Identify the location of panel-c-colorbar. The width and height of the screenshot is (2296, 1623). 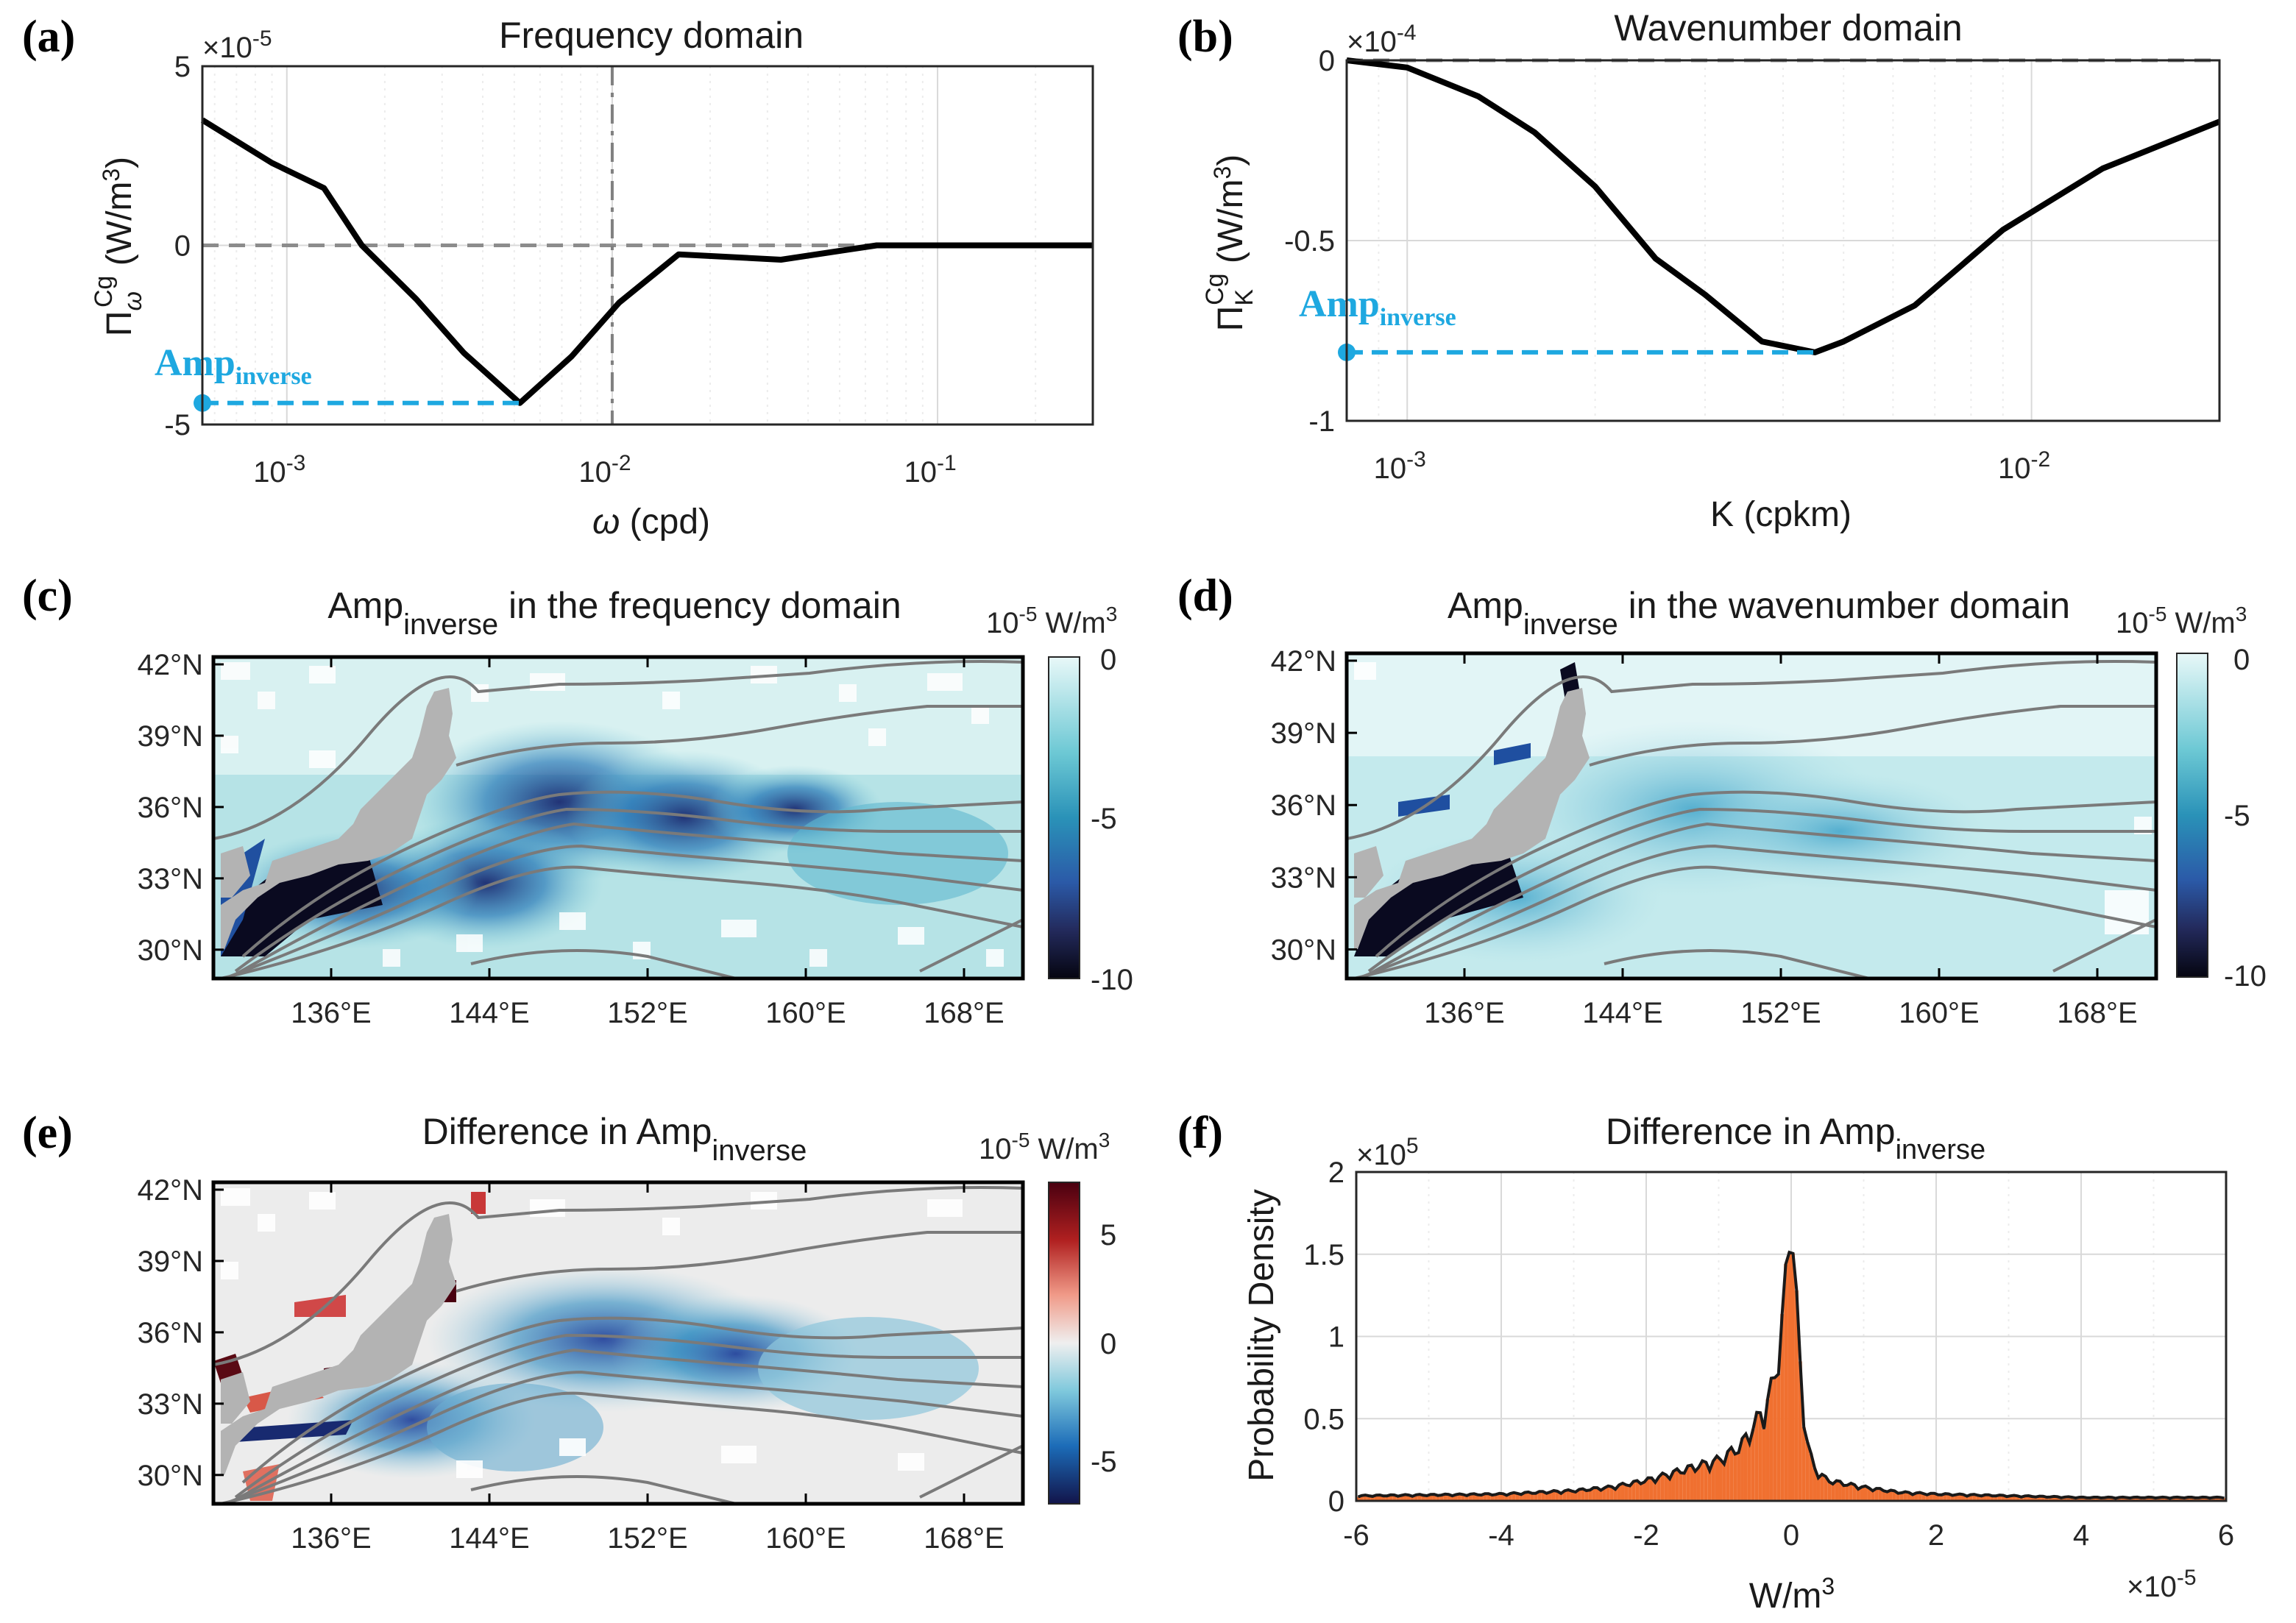
(1064, 817).